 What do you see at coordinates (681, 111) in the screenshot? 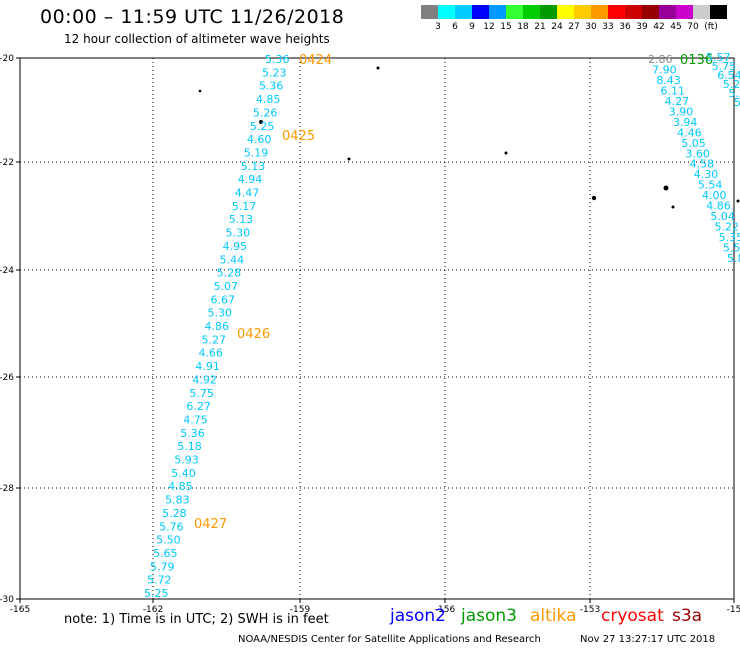
I see `swh-value: 3.90` at bounding box center [681, 111].